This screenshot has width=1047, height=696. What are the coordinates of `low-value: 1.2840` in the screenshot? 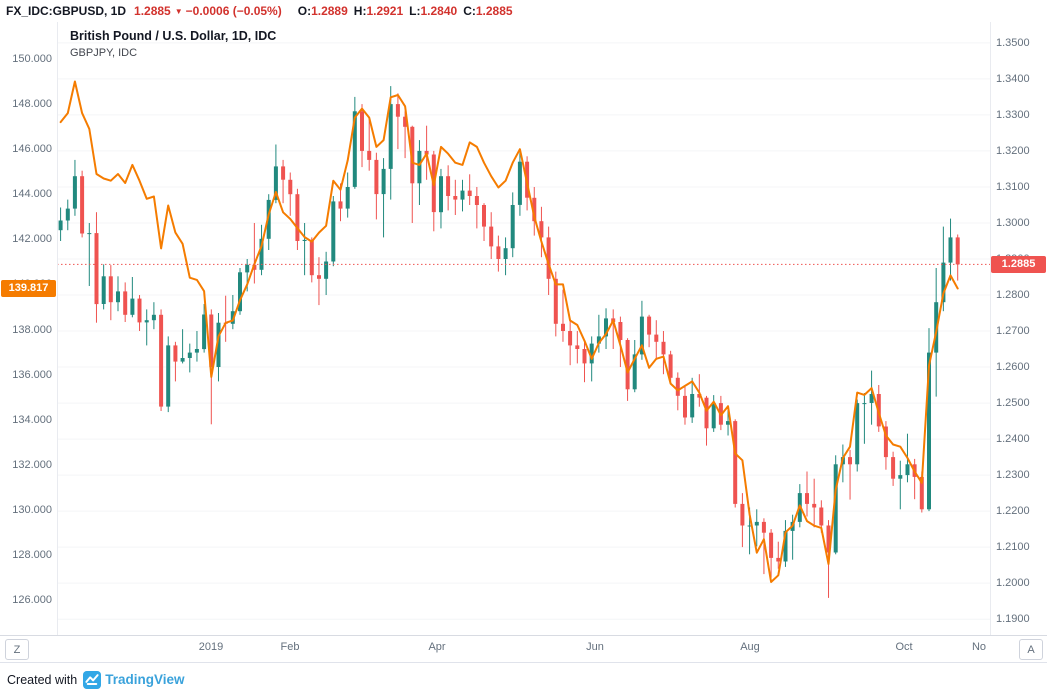 It's located at (439, 11).